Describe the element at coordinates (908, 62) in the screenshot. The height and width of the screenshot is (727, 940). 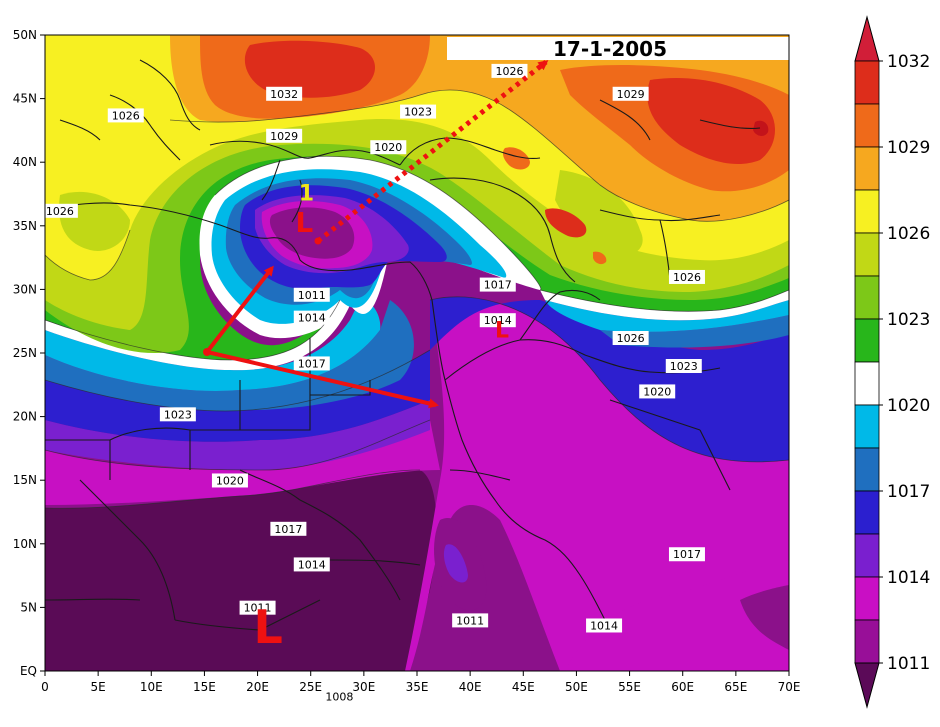
I see `colorbar-label: 1032` at that location.